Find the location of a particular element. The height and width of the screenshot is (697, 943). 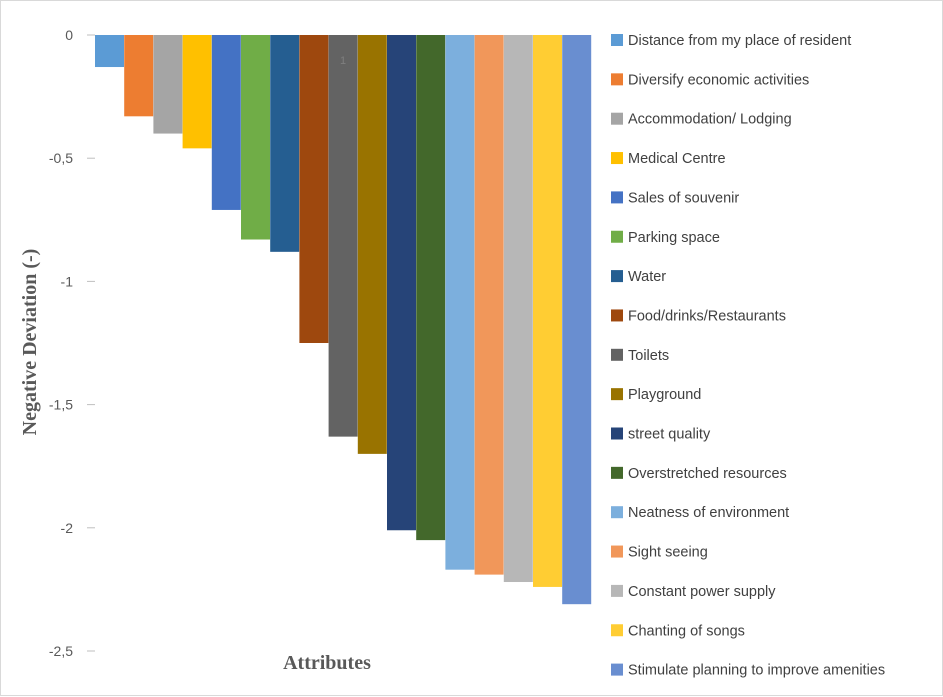

y-tick-label: 0 is located at coordinates (69, 35).